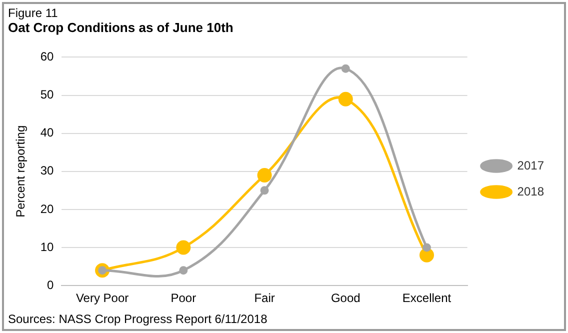 The image size is (568, 333). Describe the element at coordinates (102, 298) in the screenshot. I see `x-tick-label: Very Poor` at that location.